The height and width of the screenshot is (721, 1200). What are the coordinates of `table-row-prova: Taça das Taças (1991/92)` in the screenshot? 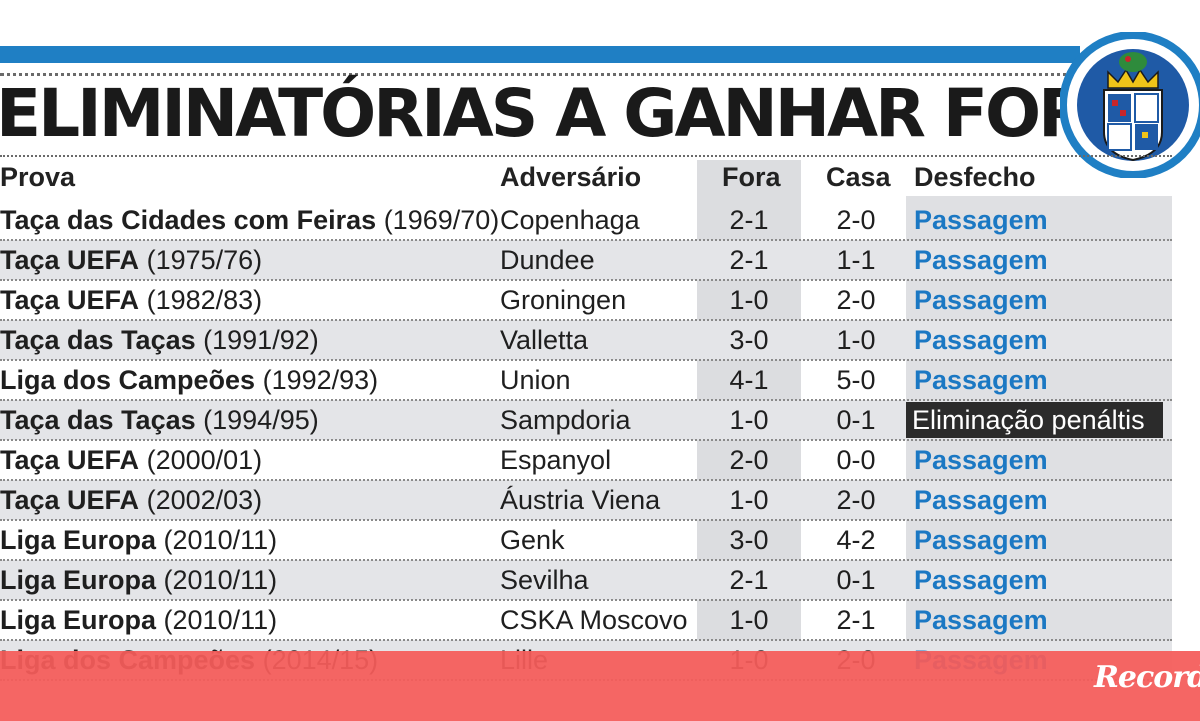 It's located at (159, 340).